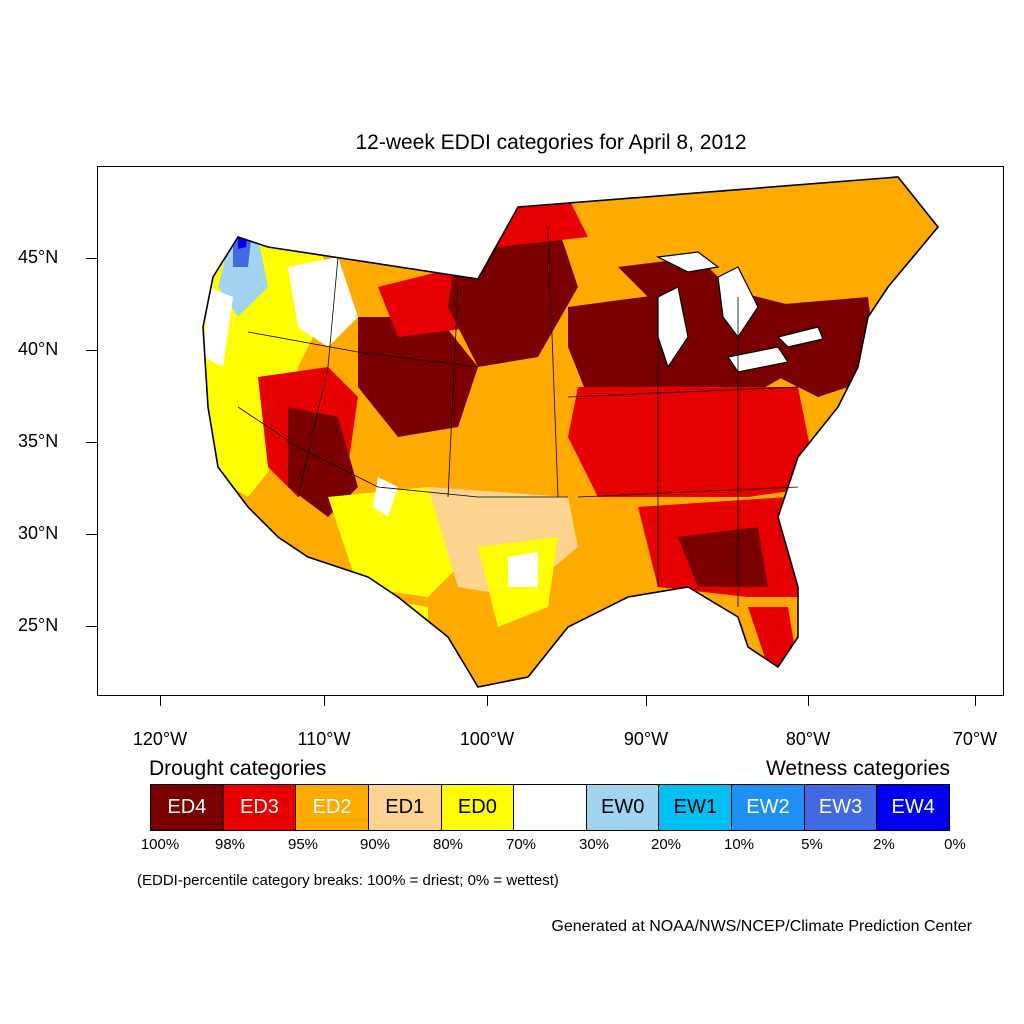 This screenshot has width=1024, height=1024. Describe the element at coordinates (38, 533) in the screenshot. I see `lat-label-30: 30°N` at that location.